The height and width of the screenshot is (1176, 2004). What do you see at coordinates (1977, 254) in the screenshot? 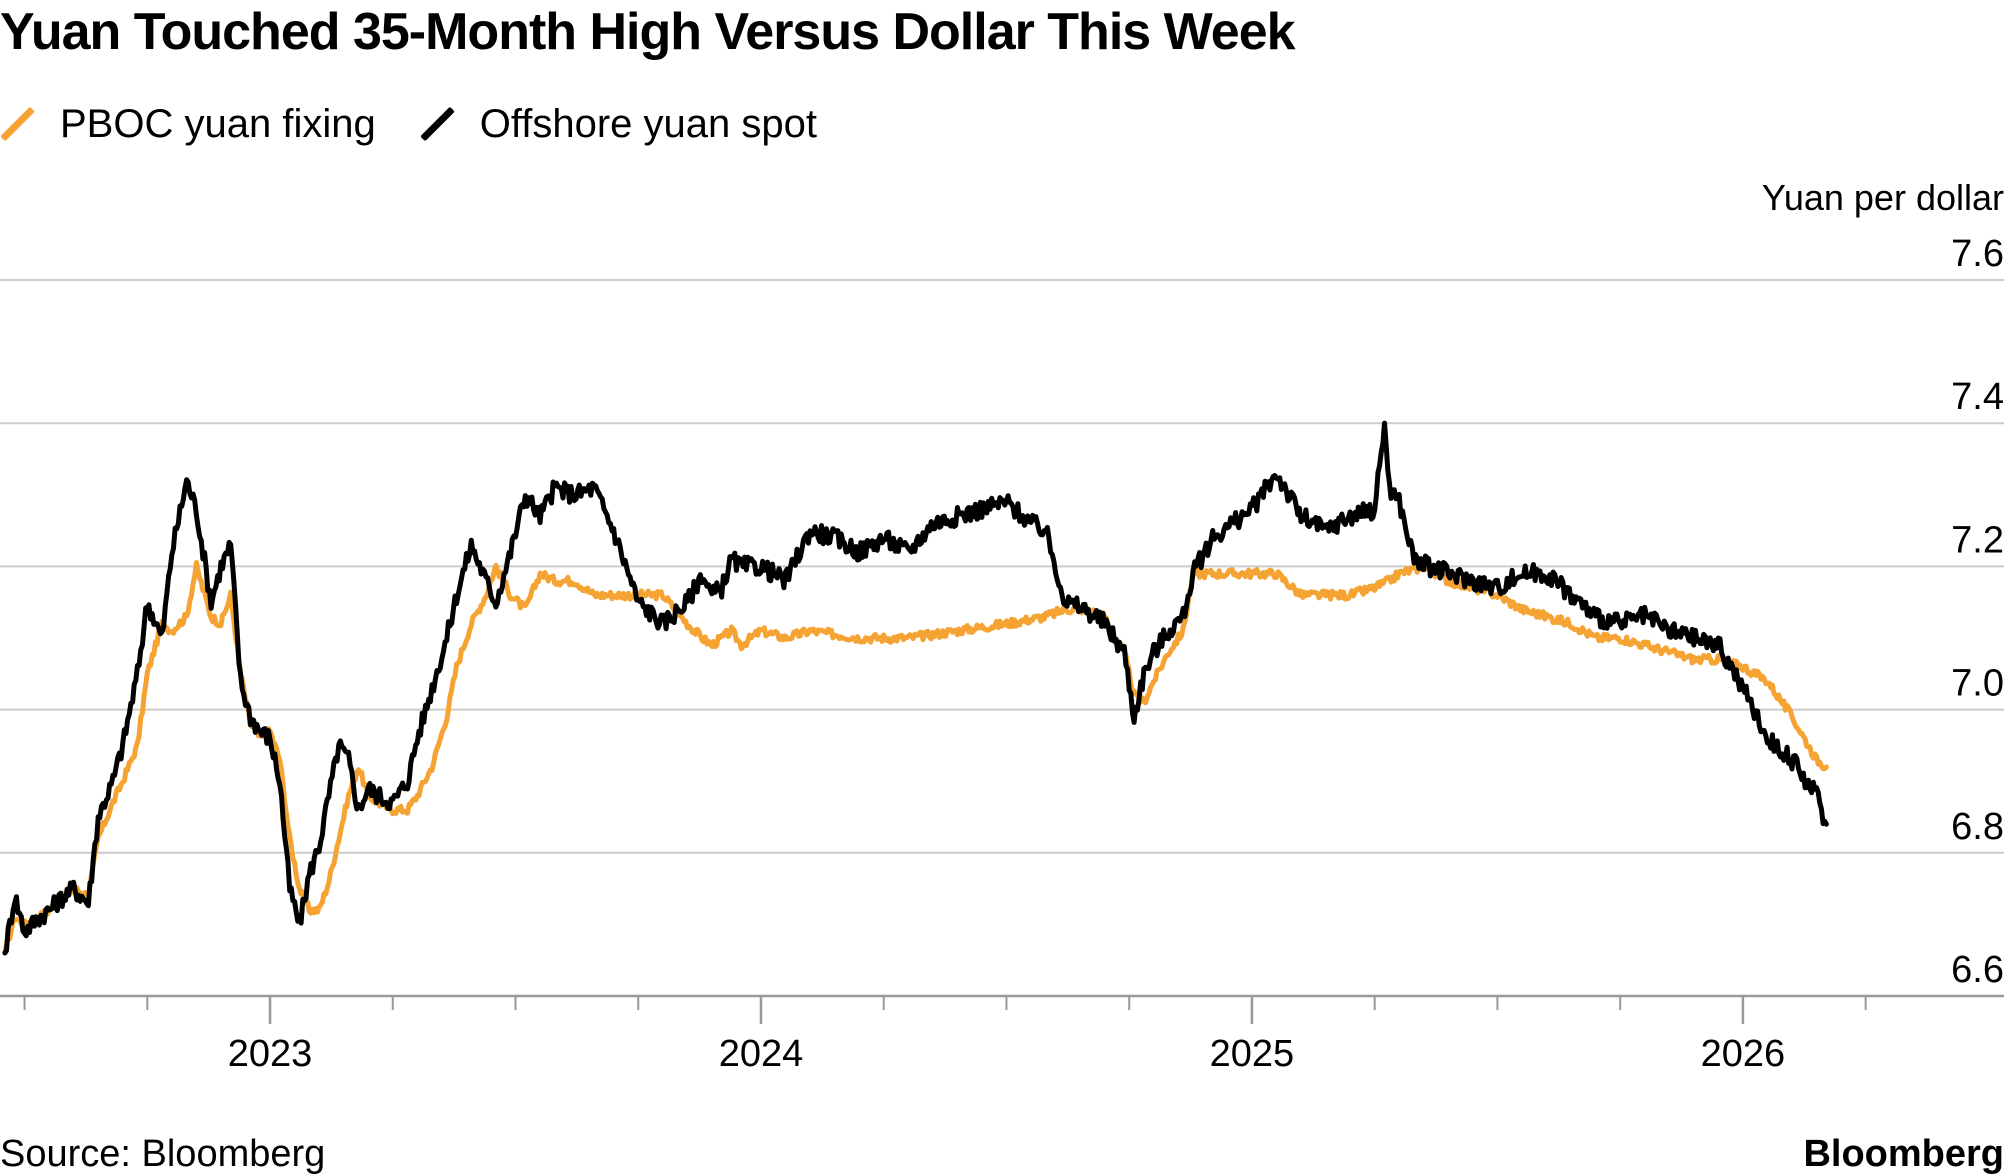
I see `y-tick-label: 7.6` at bounding box center [1977, 254].